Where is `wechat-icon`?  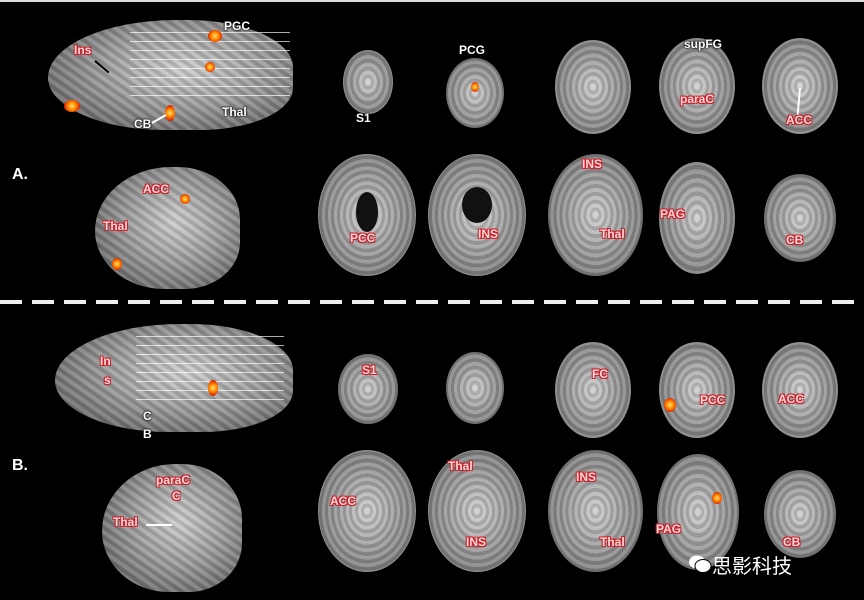 wechat-icon is located at coordinates (700, 564).